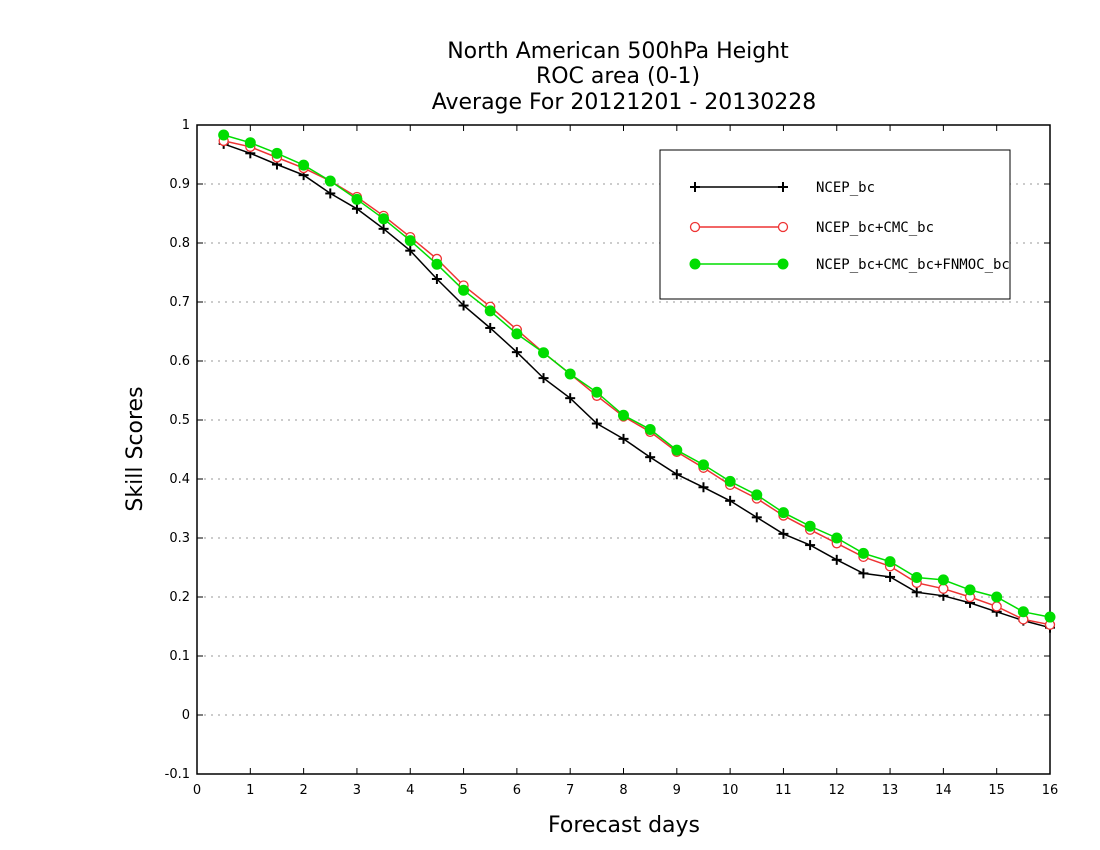 The width and height of the screenshot is (1100, 850). I want to click on x-tick-label: 1, so click(250, 790).